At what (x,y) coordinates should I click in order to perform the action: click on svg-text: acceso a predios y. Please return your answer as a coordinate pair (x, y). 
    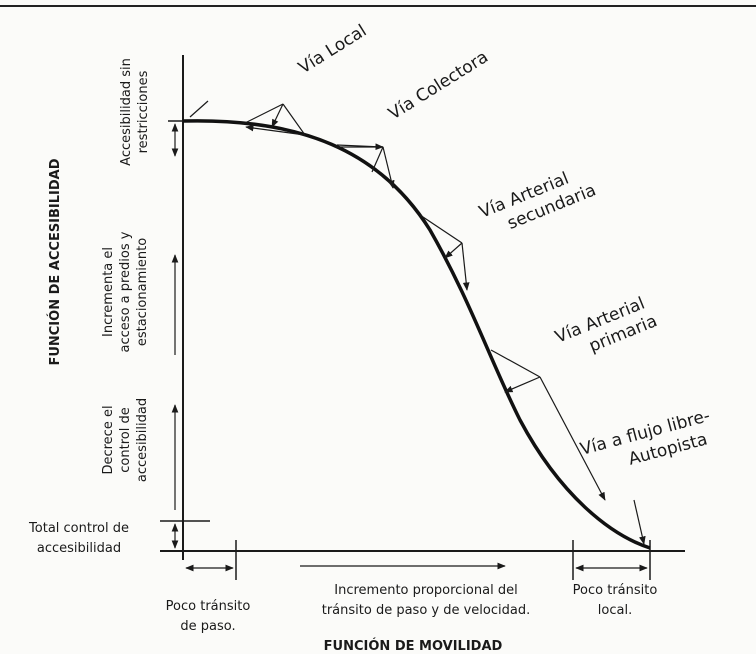
    Looking at the image, I should click on (125, 291).